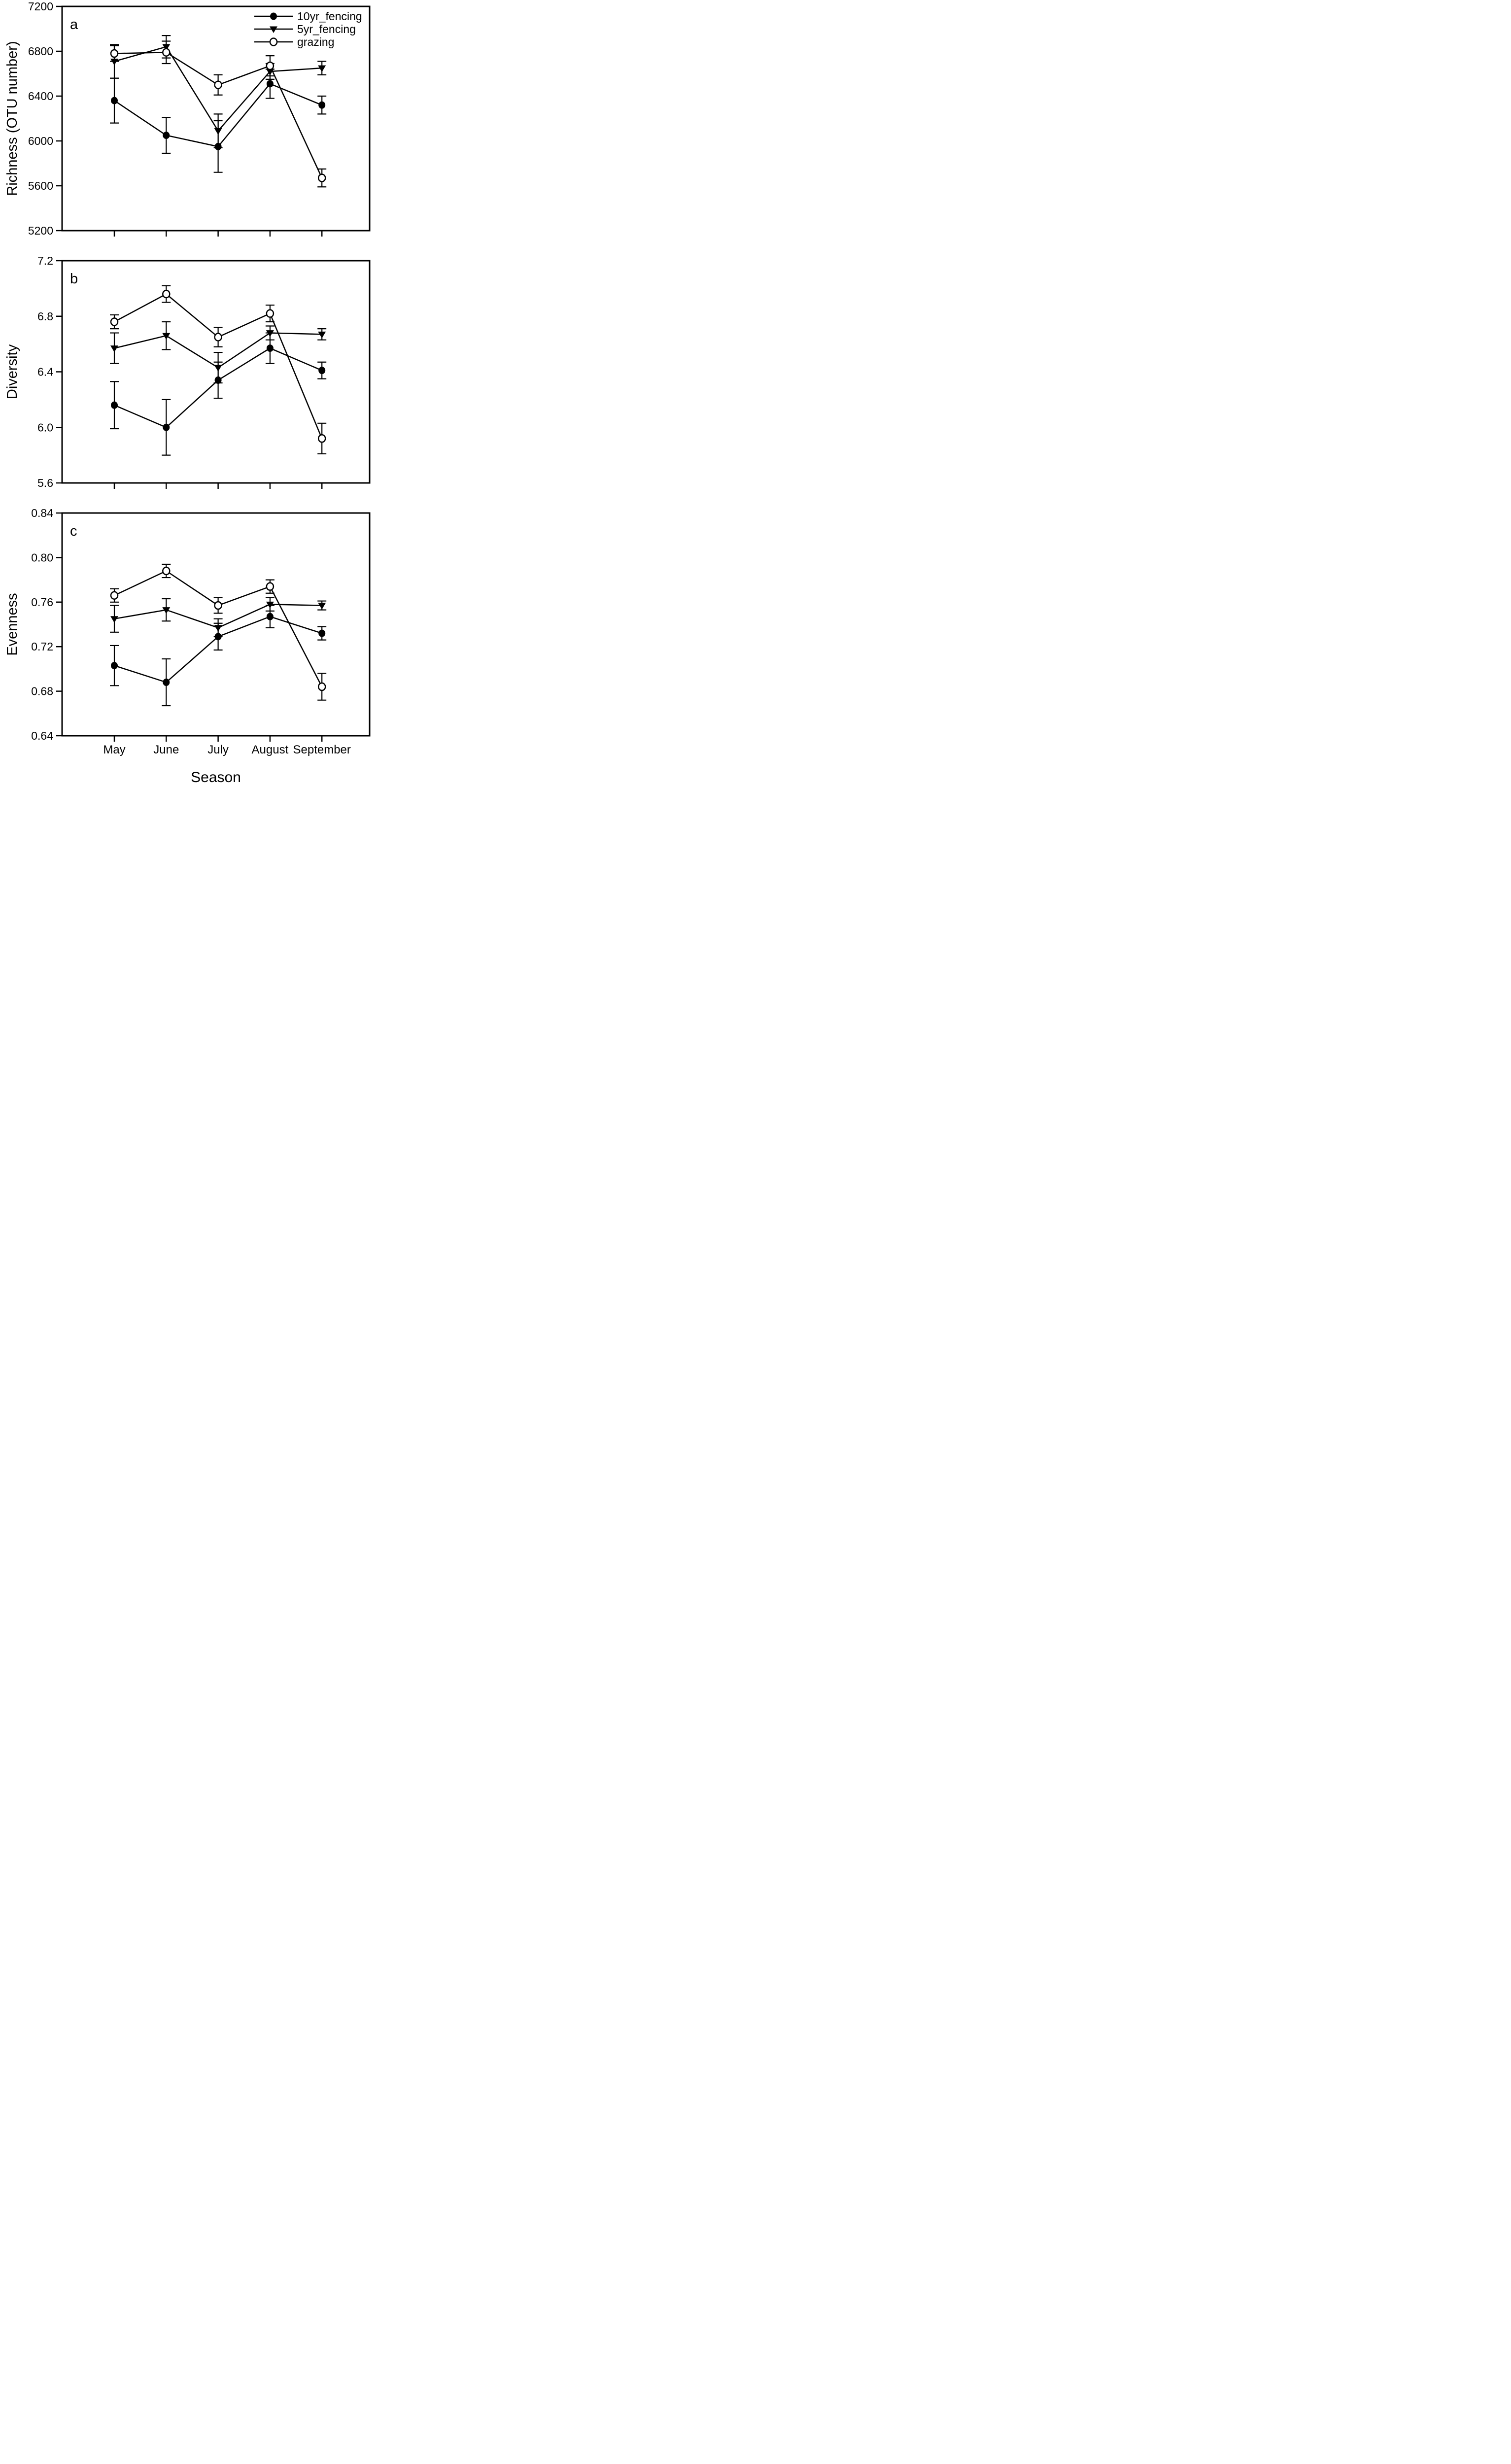 Image resolution: width=1511 pixels, height=2464 pixels. What do you see at coordinates (322, 749) in the screenshot?
I see `x-tick-label-September: September` at bounding box center [322, 749].